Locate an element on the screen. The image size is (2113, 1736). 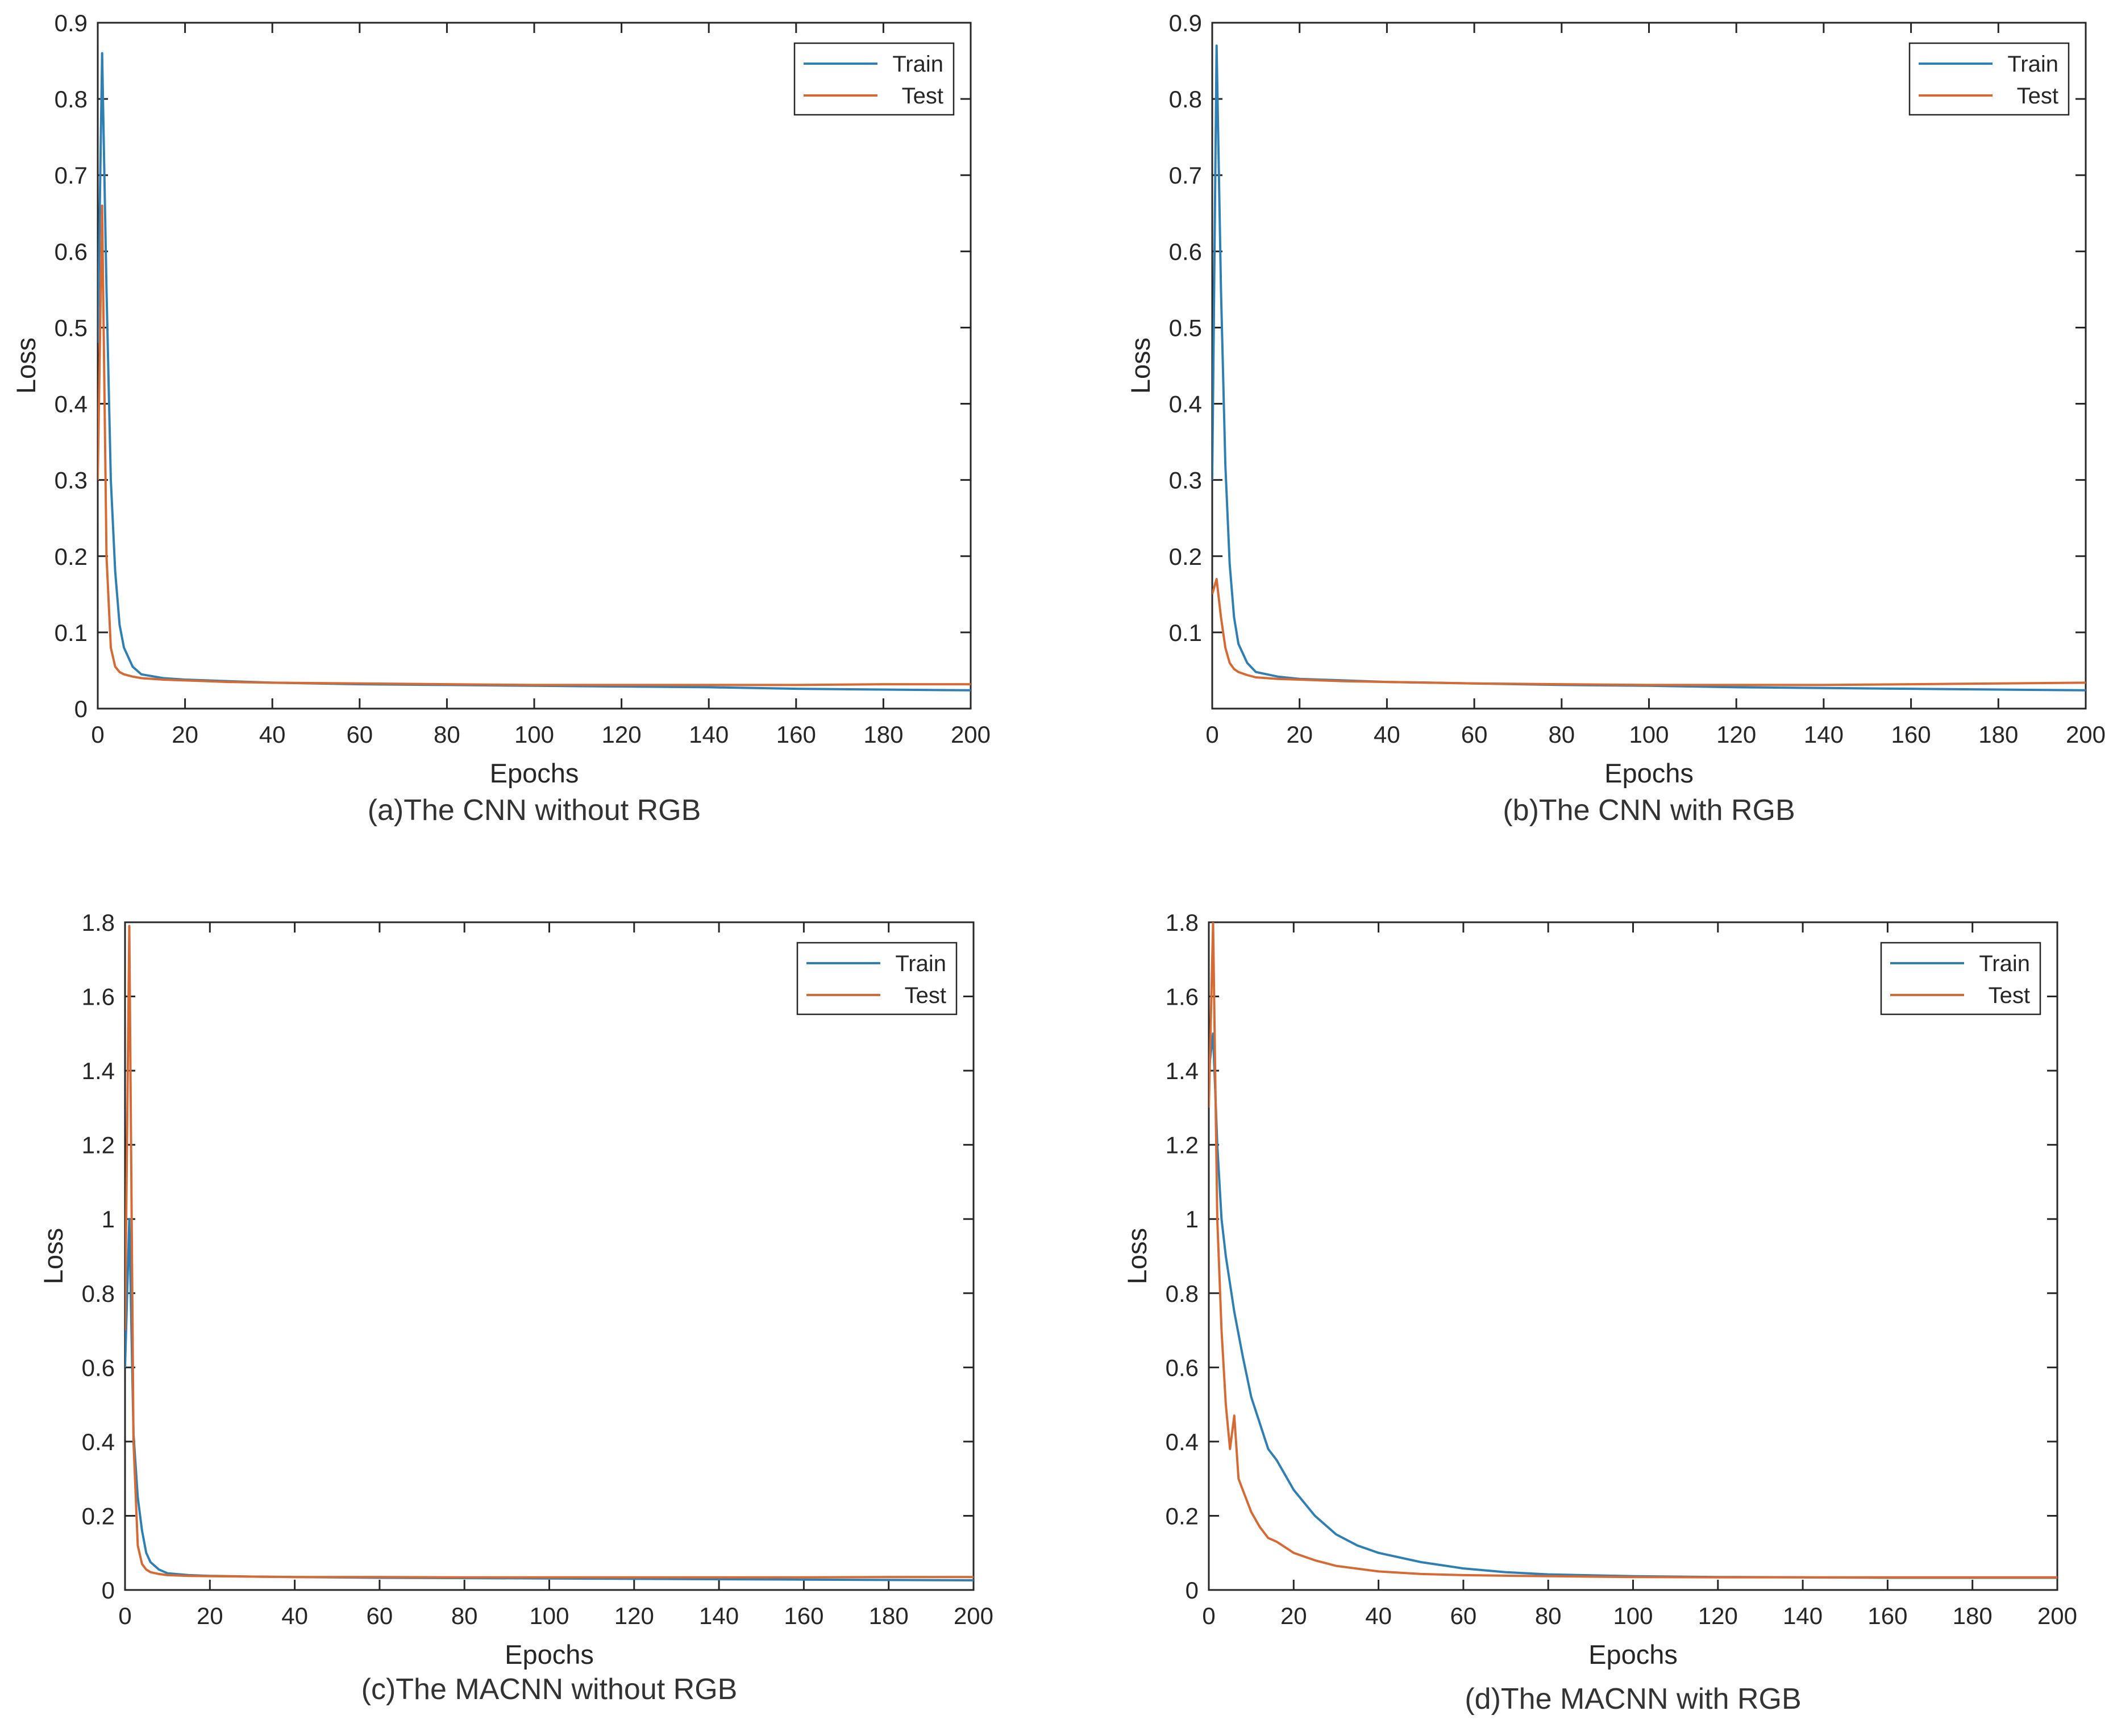
series-line-test is located at coordinates (534, 445).